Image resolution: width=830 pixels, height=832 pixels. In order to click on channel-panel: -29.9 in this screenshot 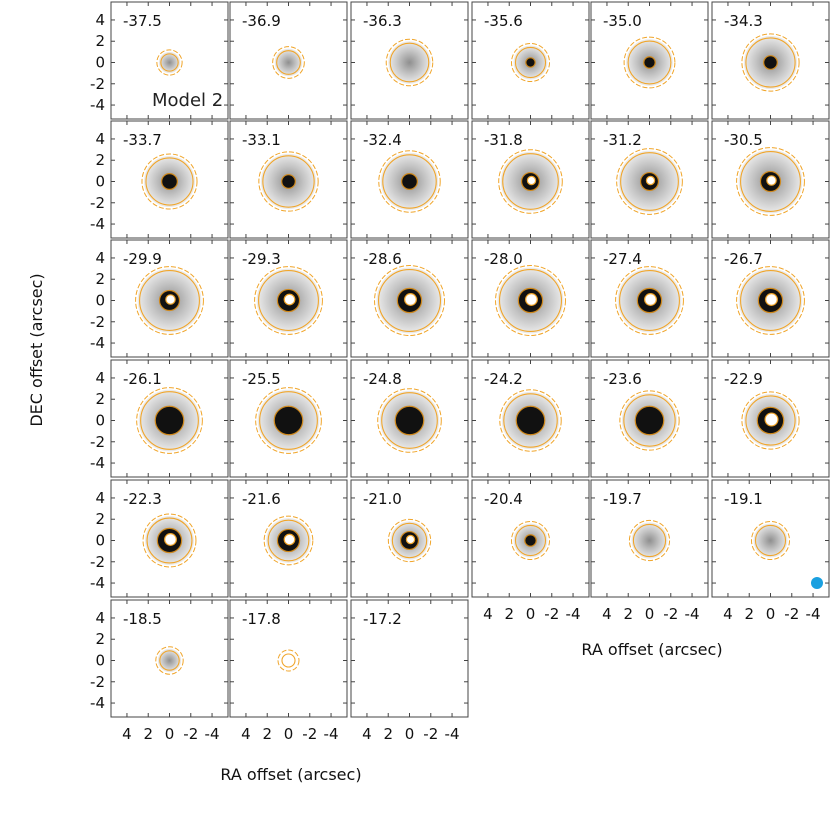, I will do `click(169, 298)`.